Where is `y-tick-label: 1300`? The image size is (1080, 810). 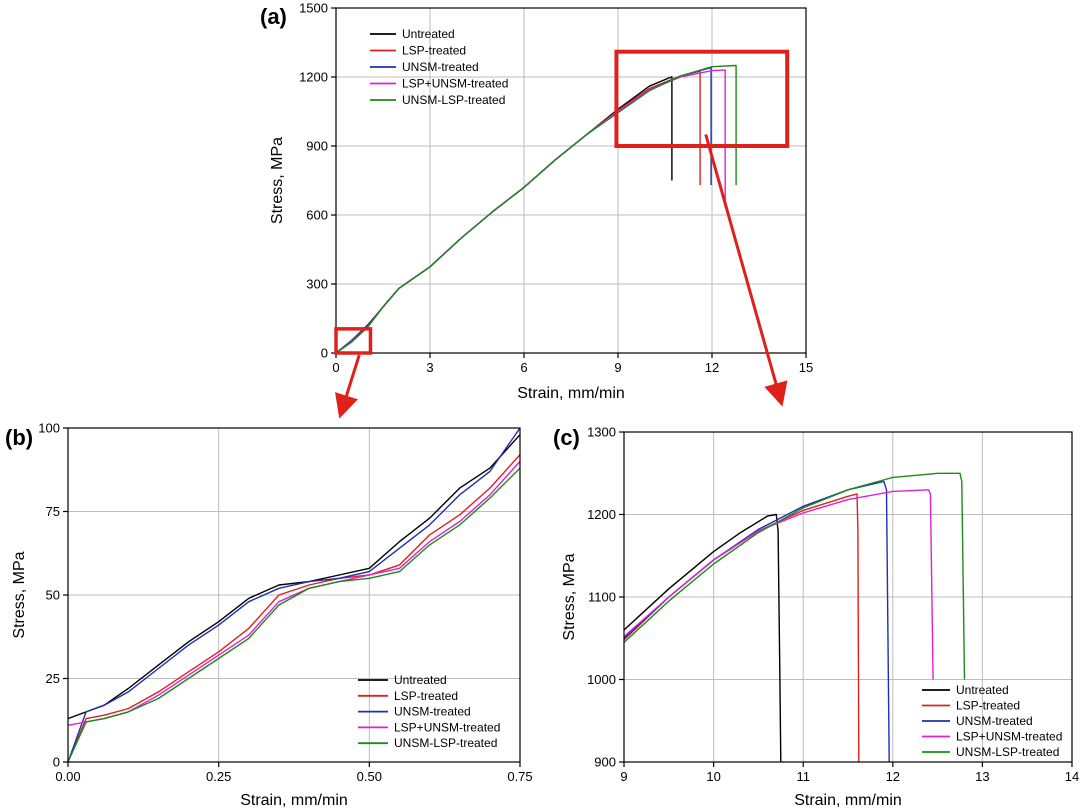
y-tick-label: 1300 is located at coordinates (601, 432).